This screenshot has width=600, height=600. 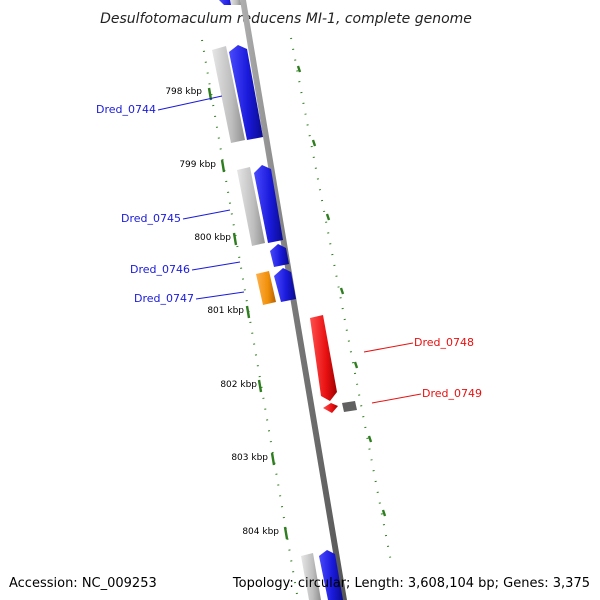 What do you see at coordinates (249, 458) in the screenshot?
I see `tick-label-803: 803 kbp` at bounding box center [249, 458].